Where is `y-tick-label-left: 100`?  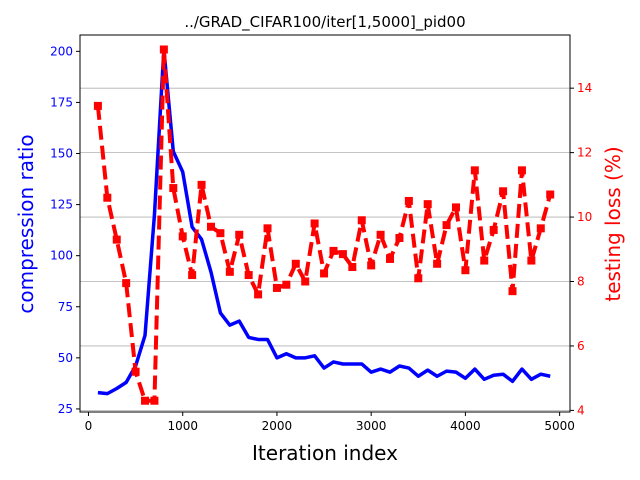
y-tick-label-left: 100 is located at coordinates (61, 256).